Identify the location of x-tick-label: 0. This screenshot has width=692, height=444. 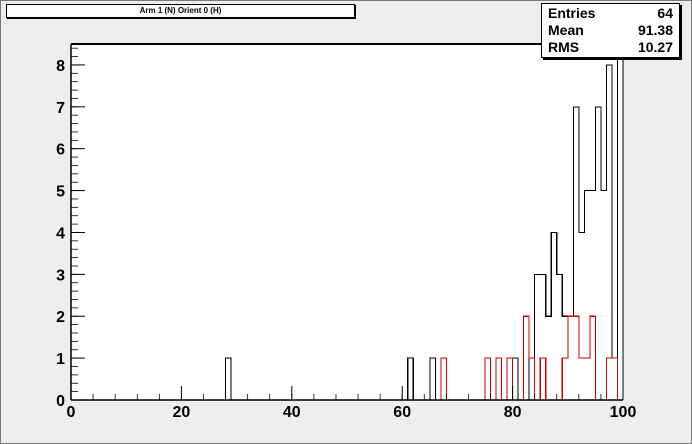
(71, 412).